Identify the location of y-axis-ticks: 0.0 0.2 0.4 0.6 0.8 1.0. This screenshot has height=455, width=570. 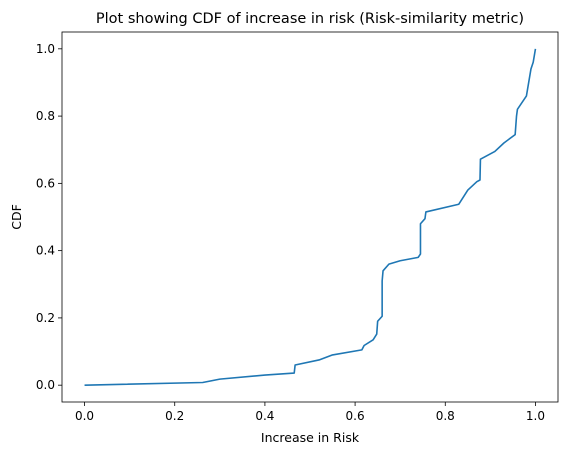
(49, 217).